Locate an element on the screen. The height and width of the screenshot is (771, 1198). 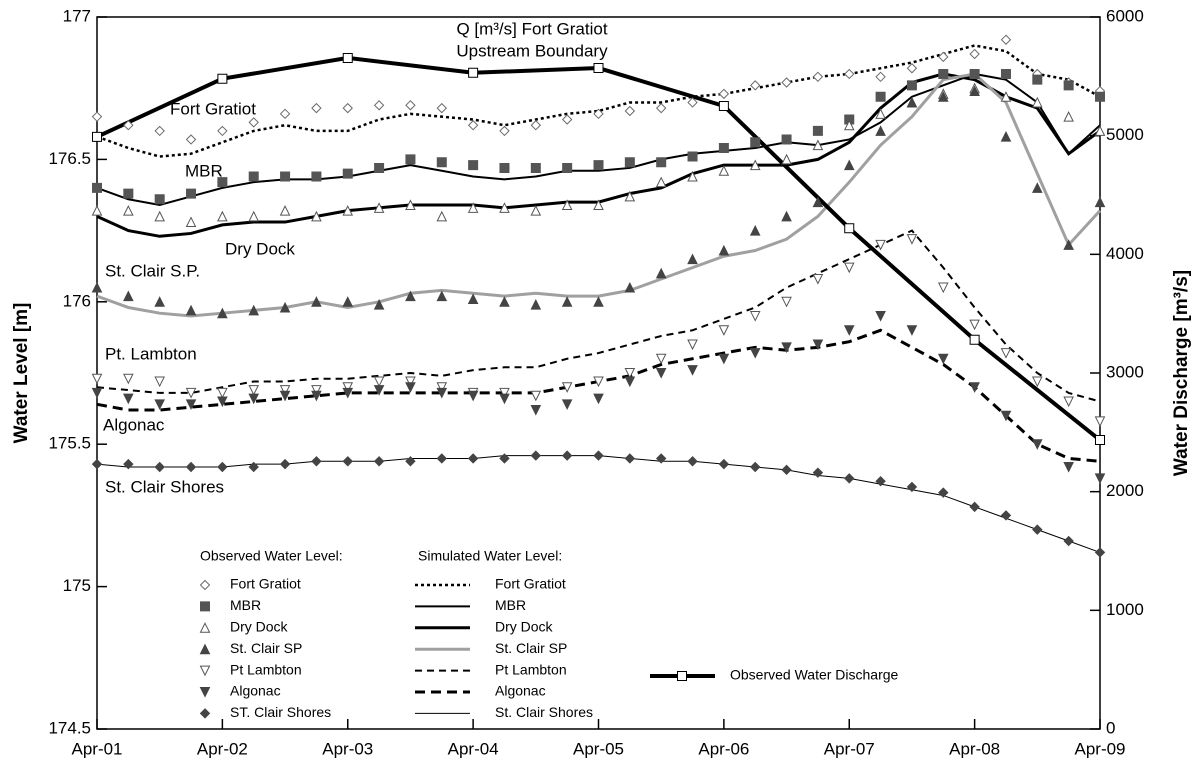
legend-label: St. Clair SP is located at coordinates (266, 648).